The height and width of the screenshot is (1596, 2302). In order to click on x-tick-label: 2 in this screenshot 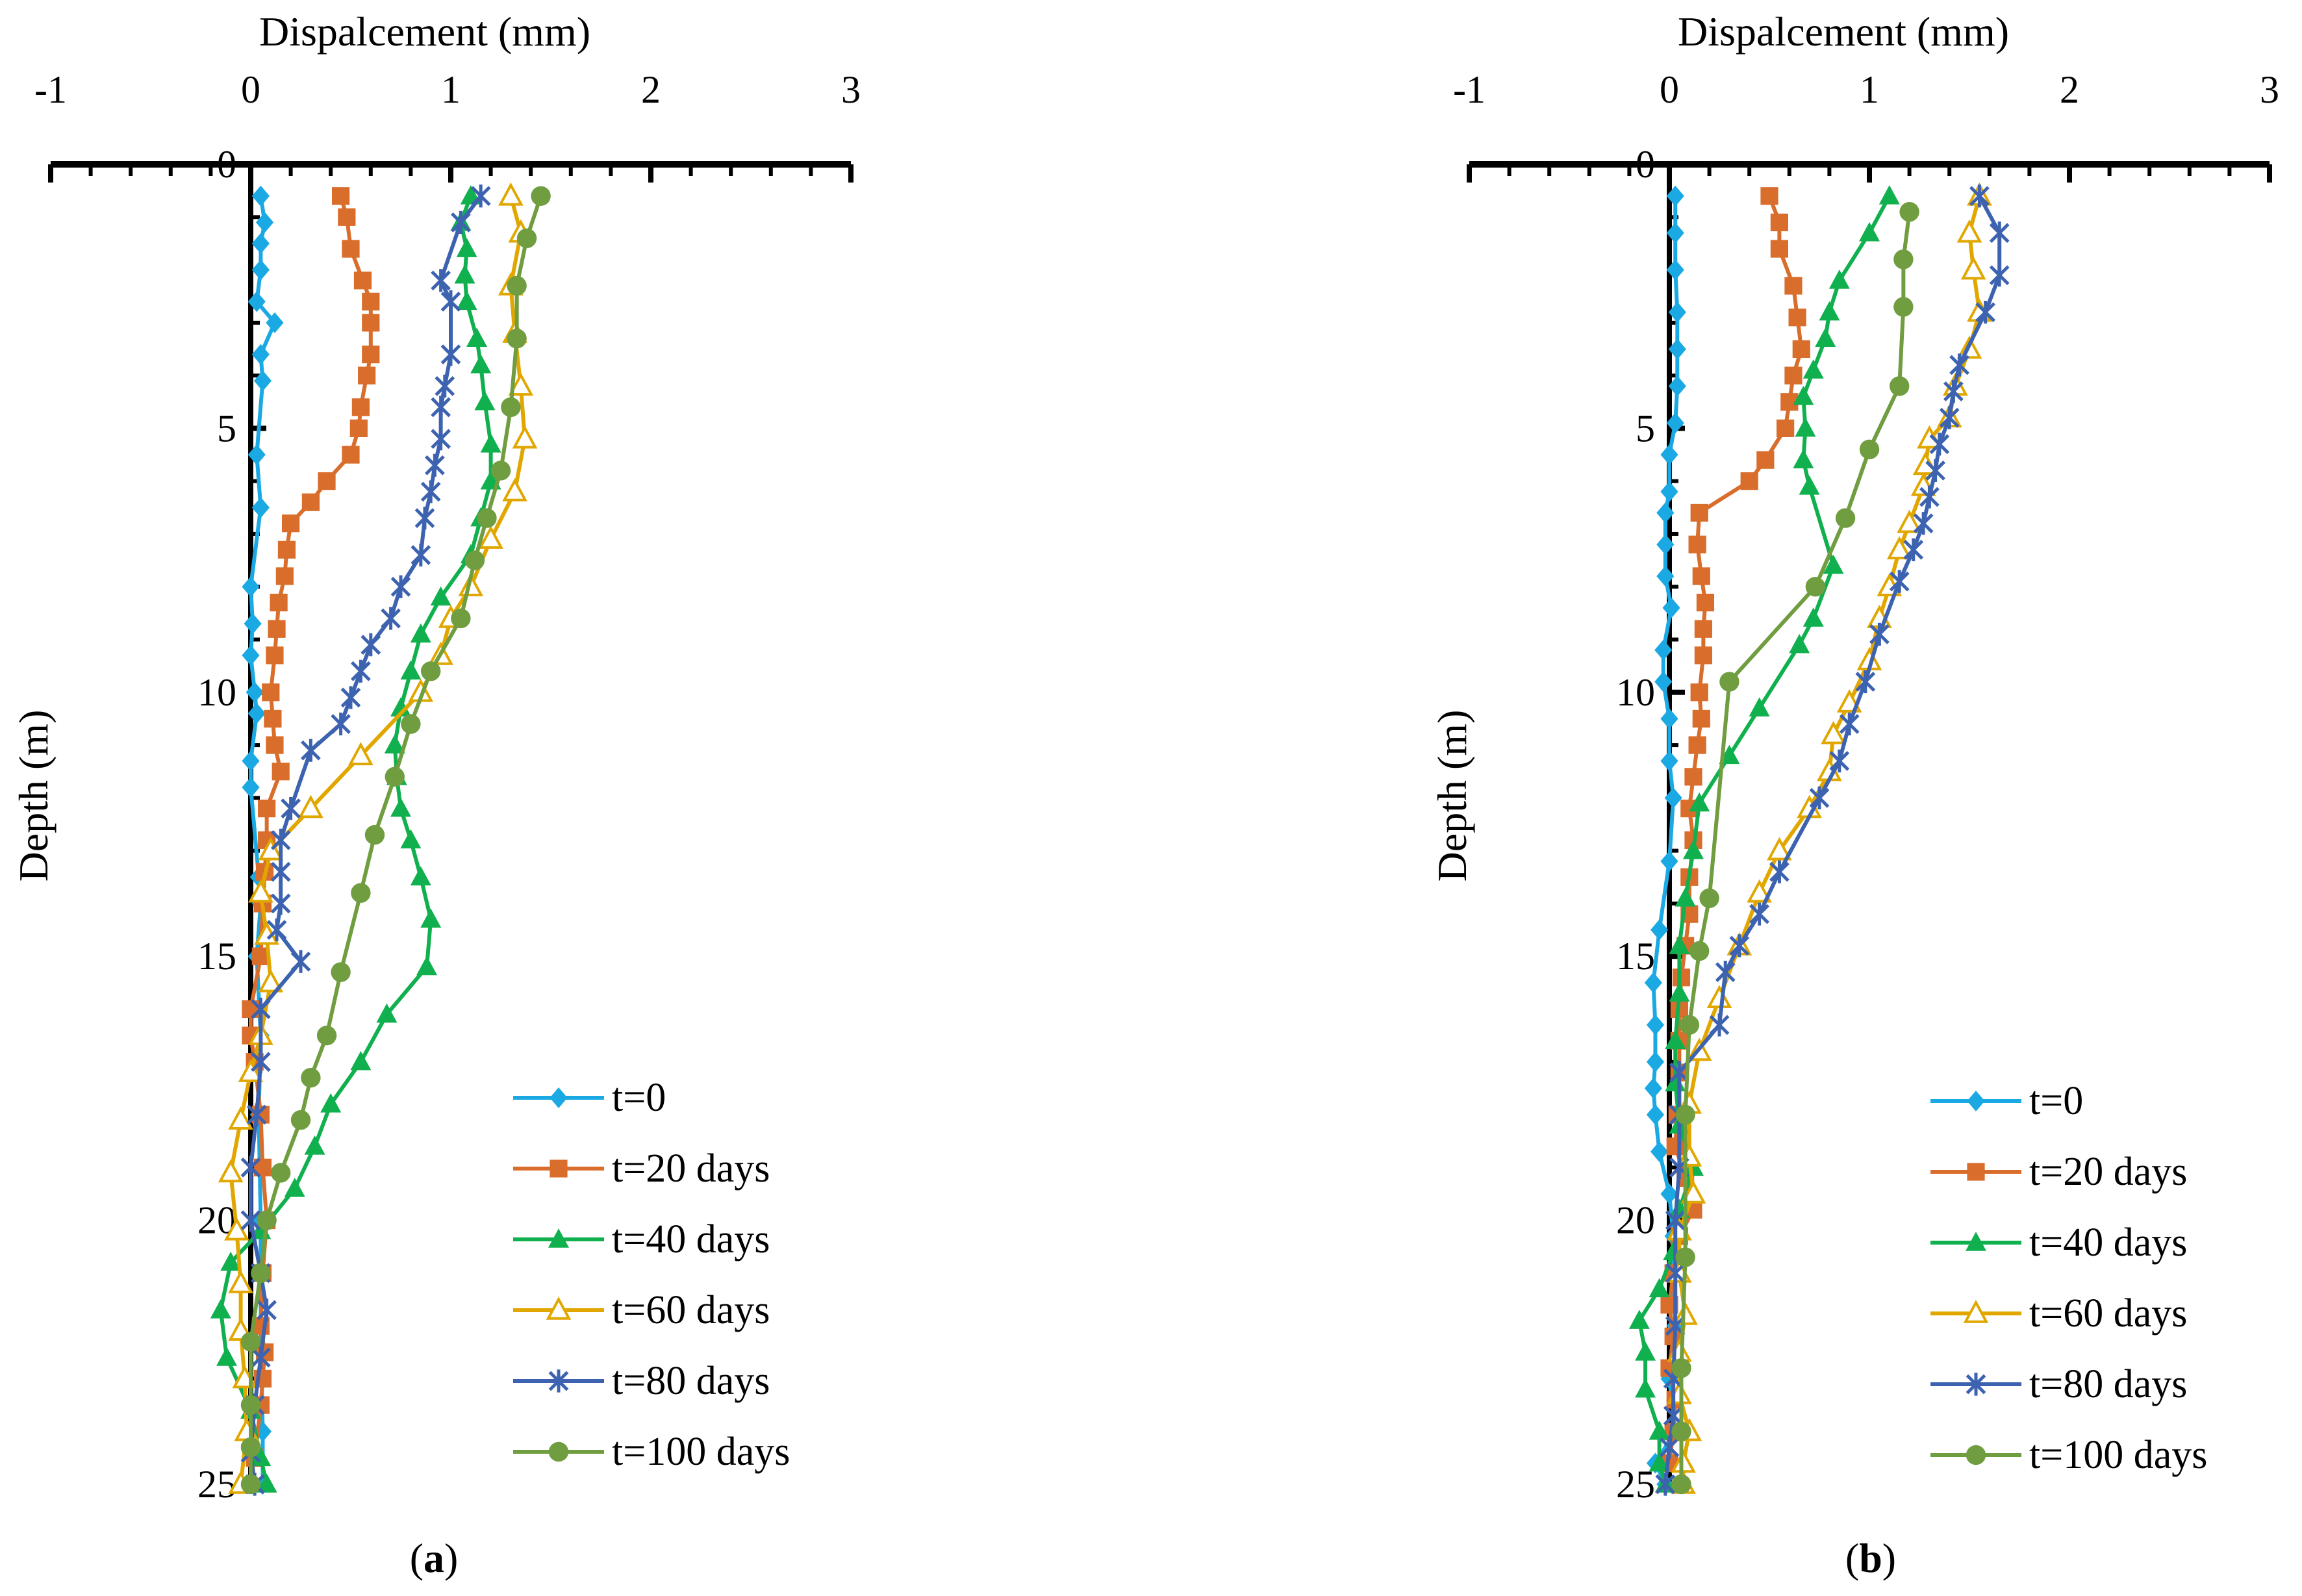, I will do `click(2070, 89)`.